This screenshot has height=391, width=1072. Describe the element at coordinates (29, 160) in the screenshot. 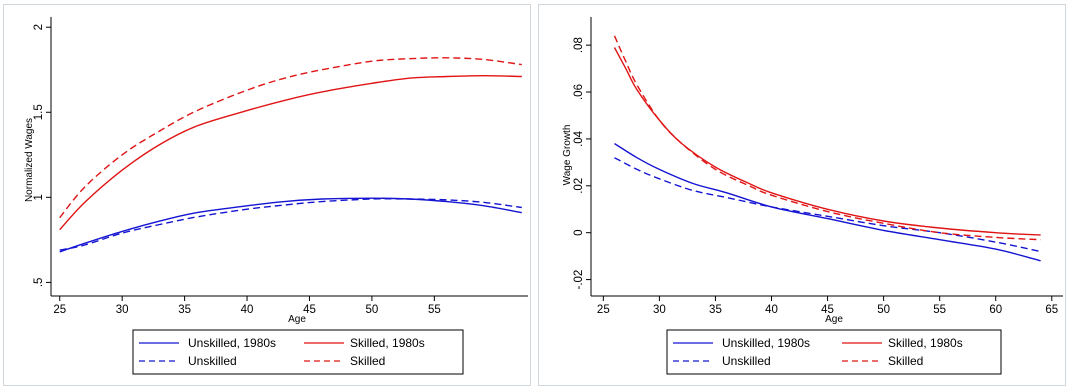

I see `y-axis-title: Normalized Wages` at that location.